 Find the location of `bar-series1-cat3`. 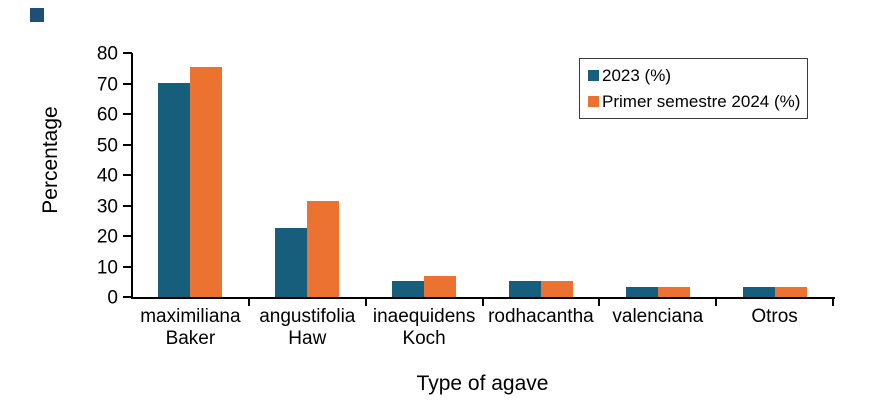

bar-series1-cat3 is located at coordinates (556, 288).